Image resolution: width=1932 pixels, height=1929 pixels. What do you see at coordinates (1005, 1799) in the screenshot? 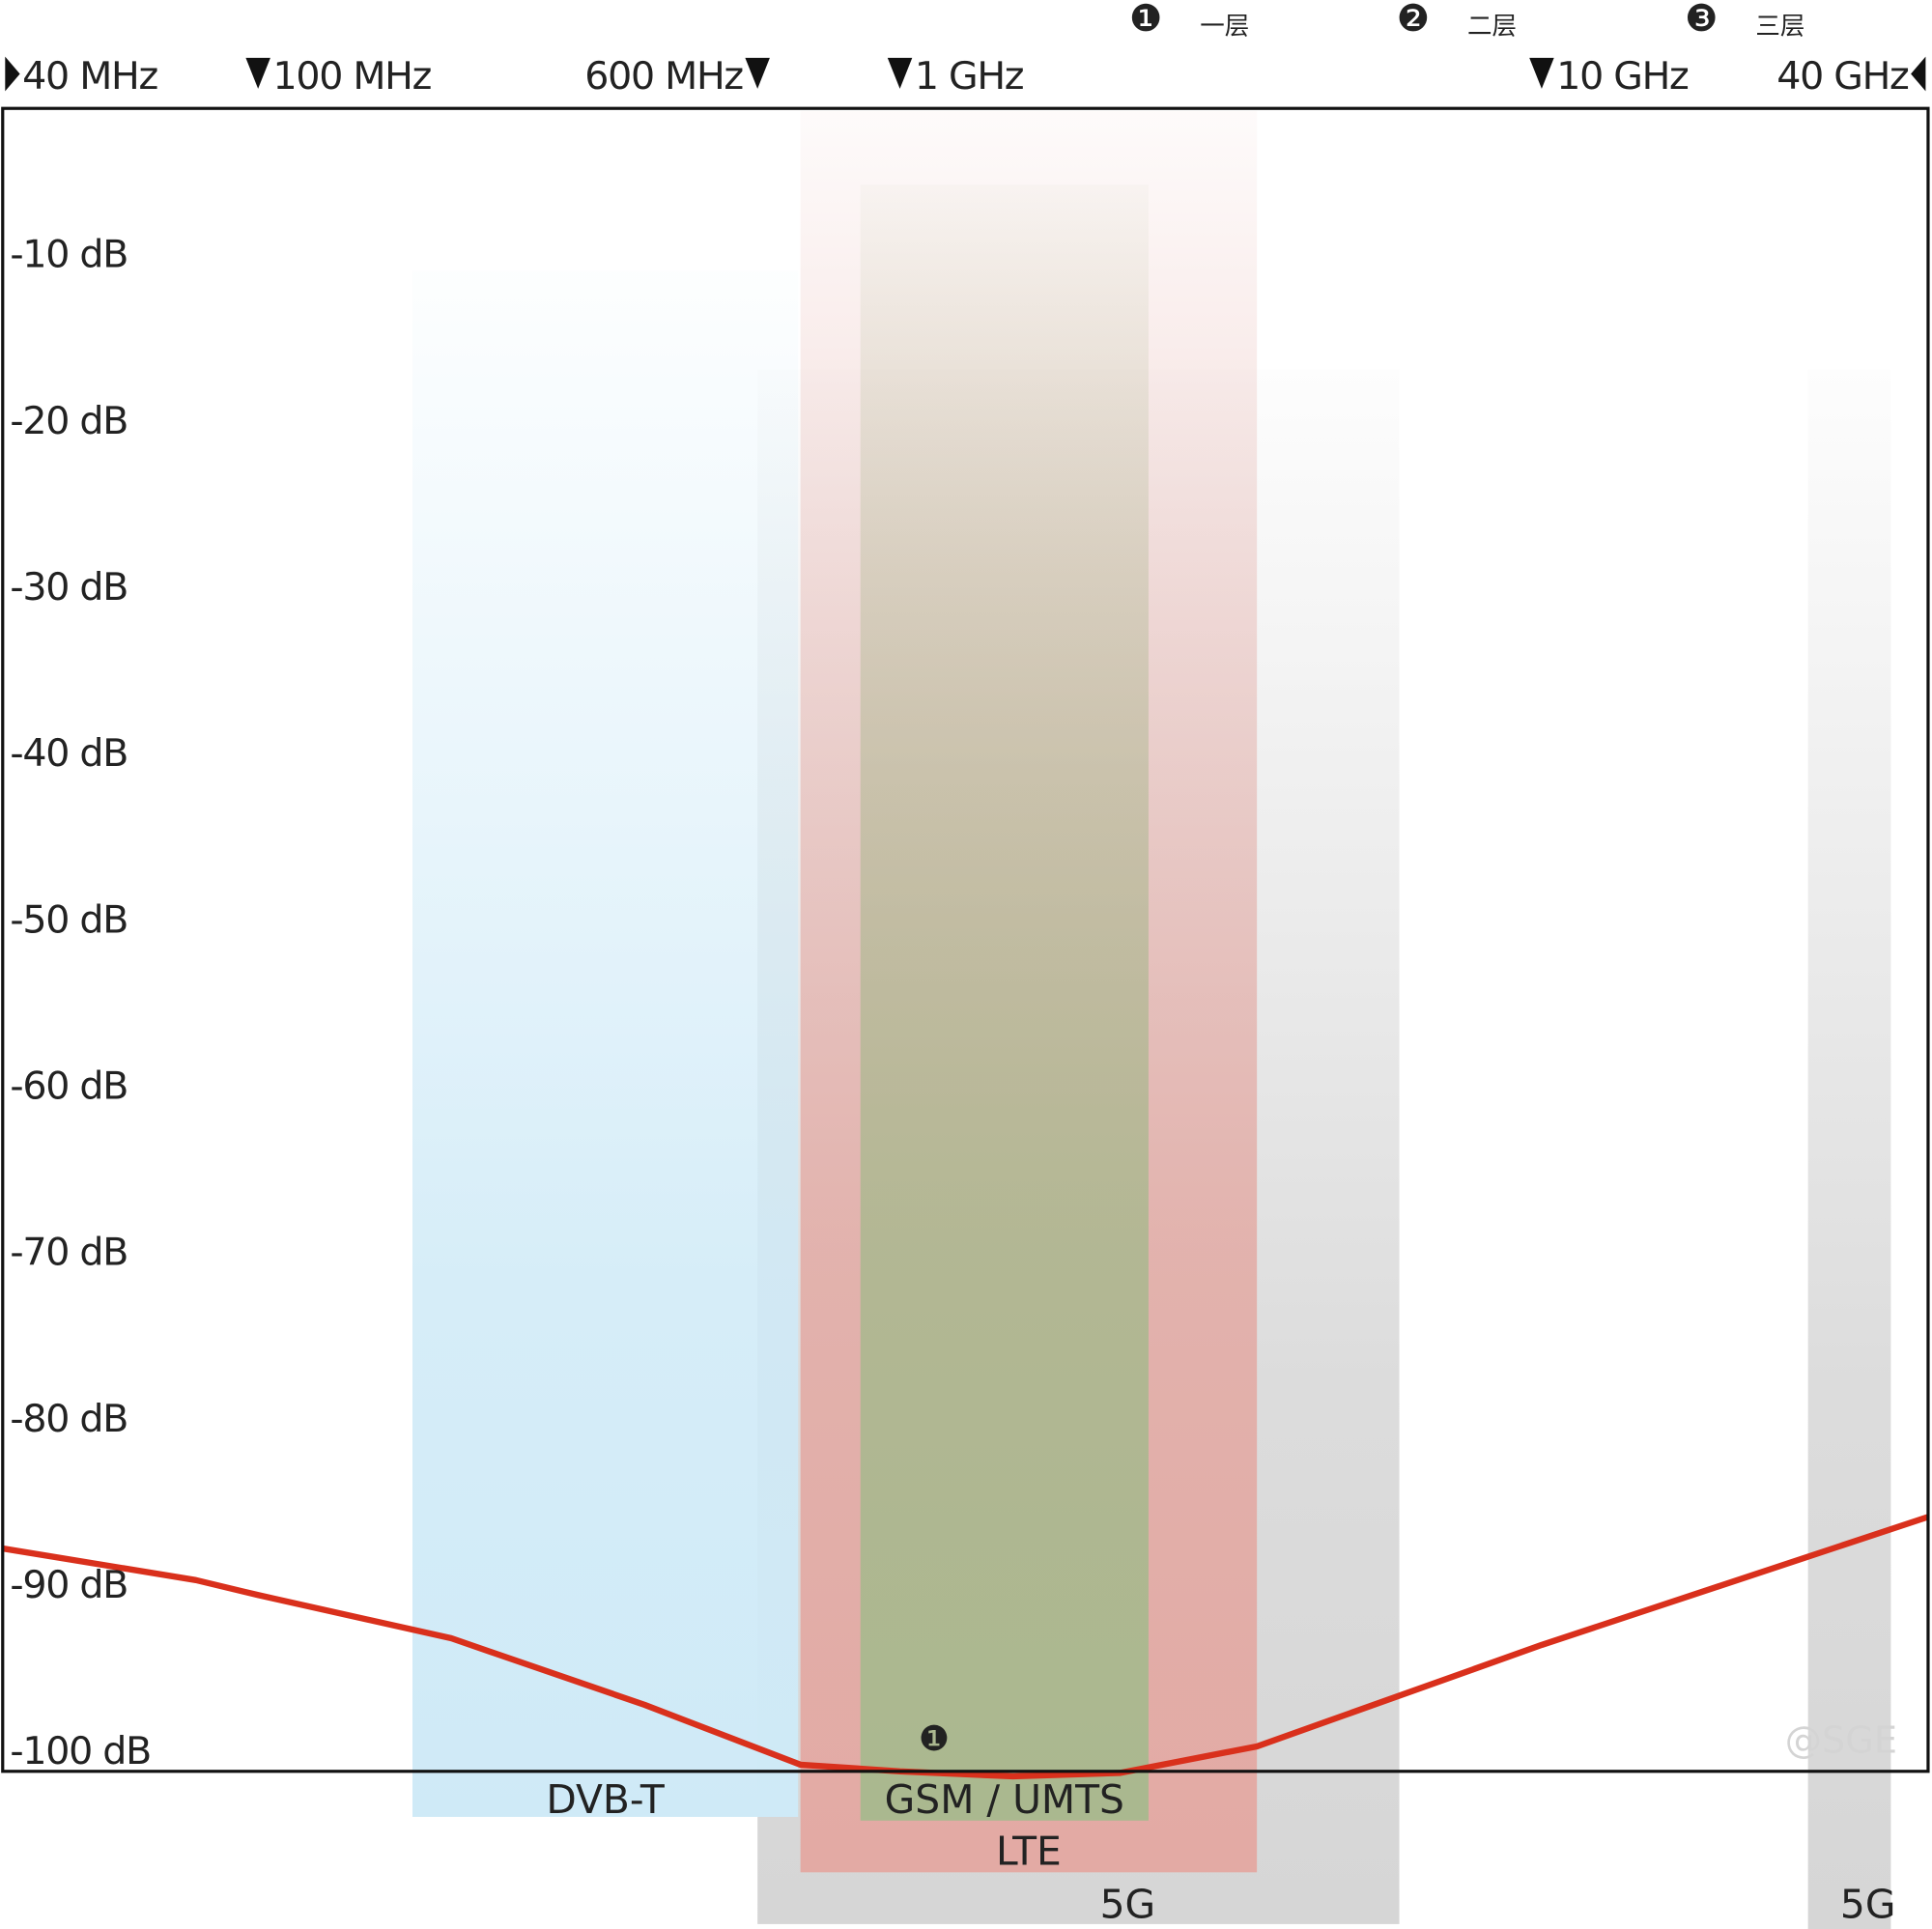
I see `band-label: GSM / UMTS` at bounding box center [1005, 1799].